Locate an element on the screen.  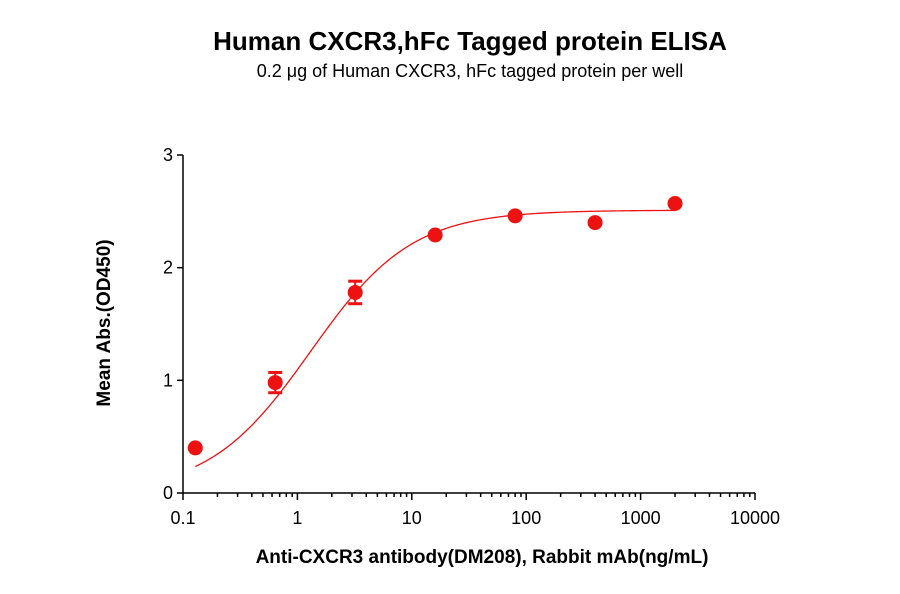
x-tick-label: 100 is located at coordinates (526, 518).